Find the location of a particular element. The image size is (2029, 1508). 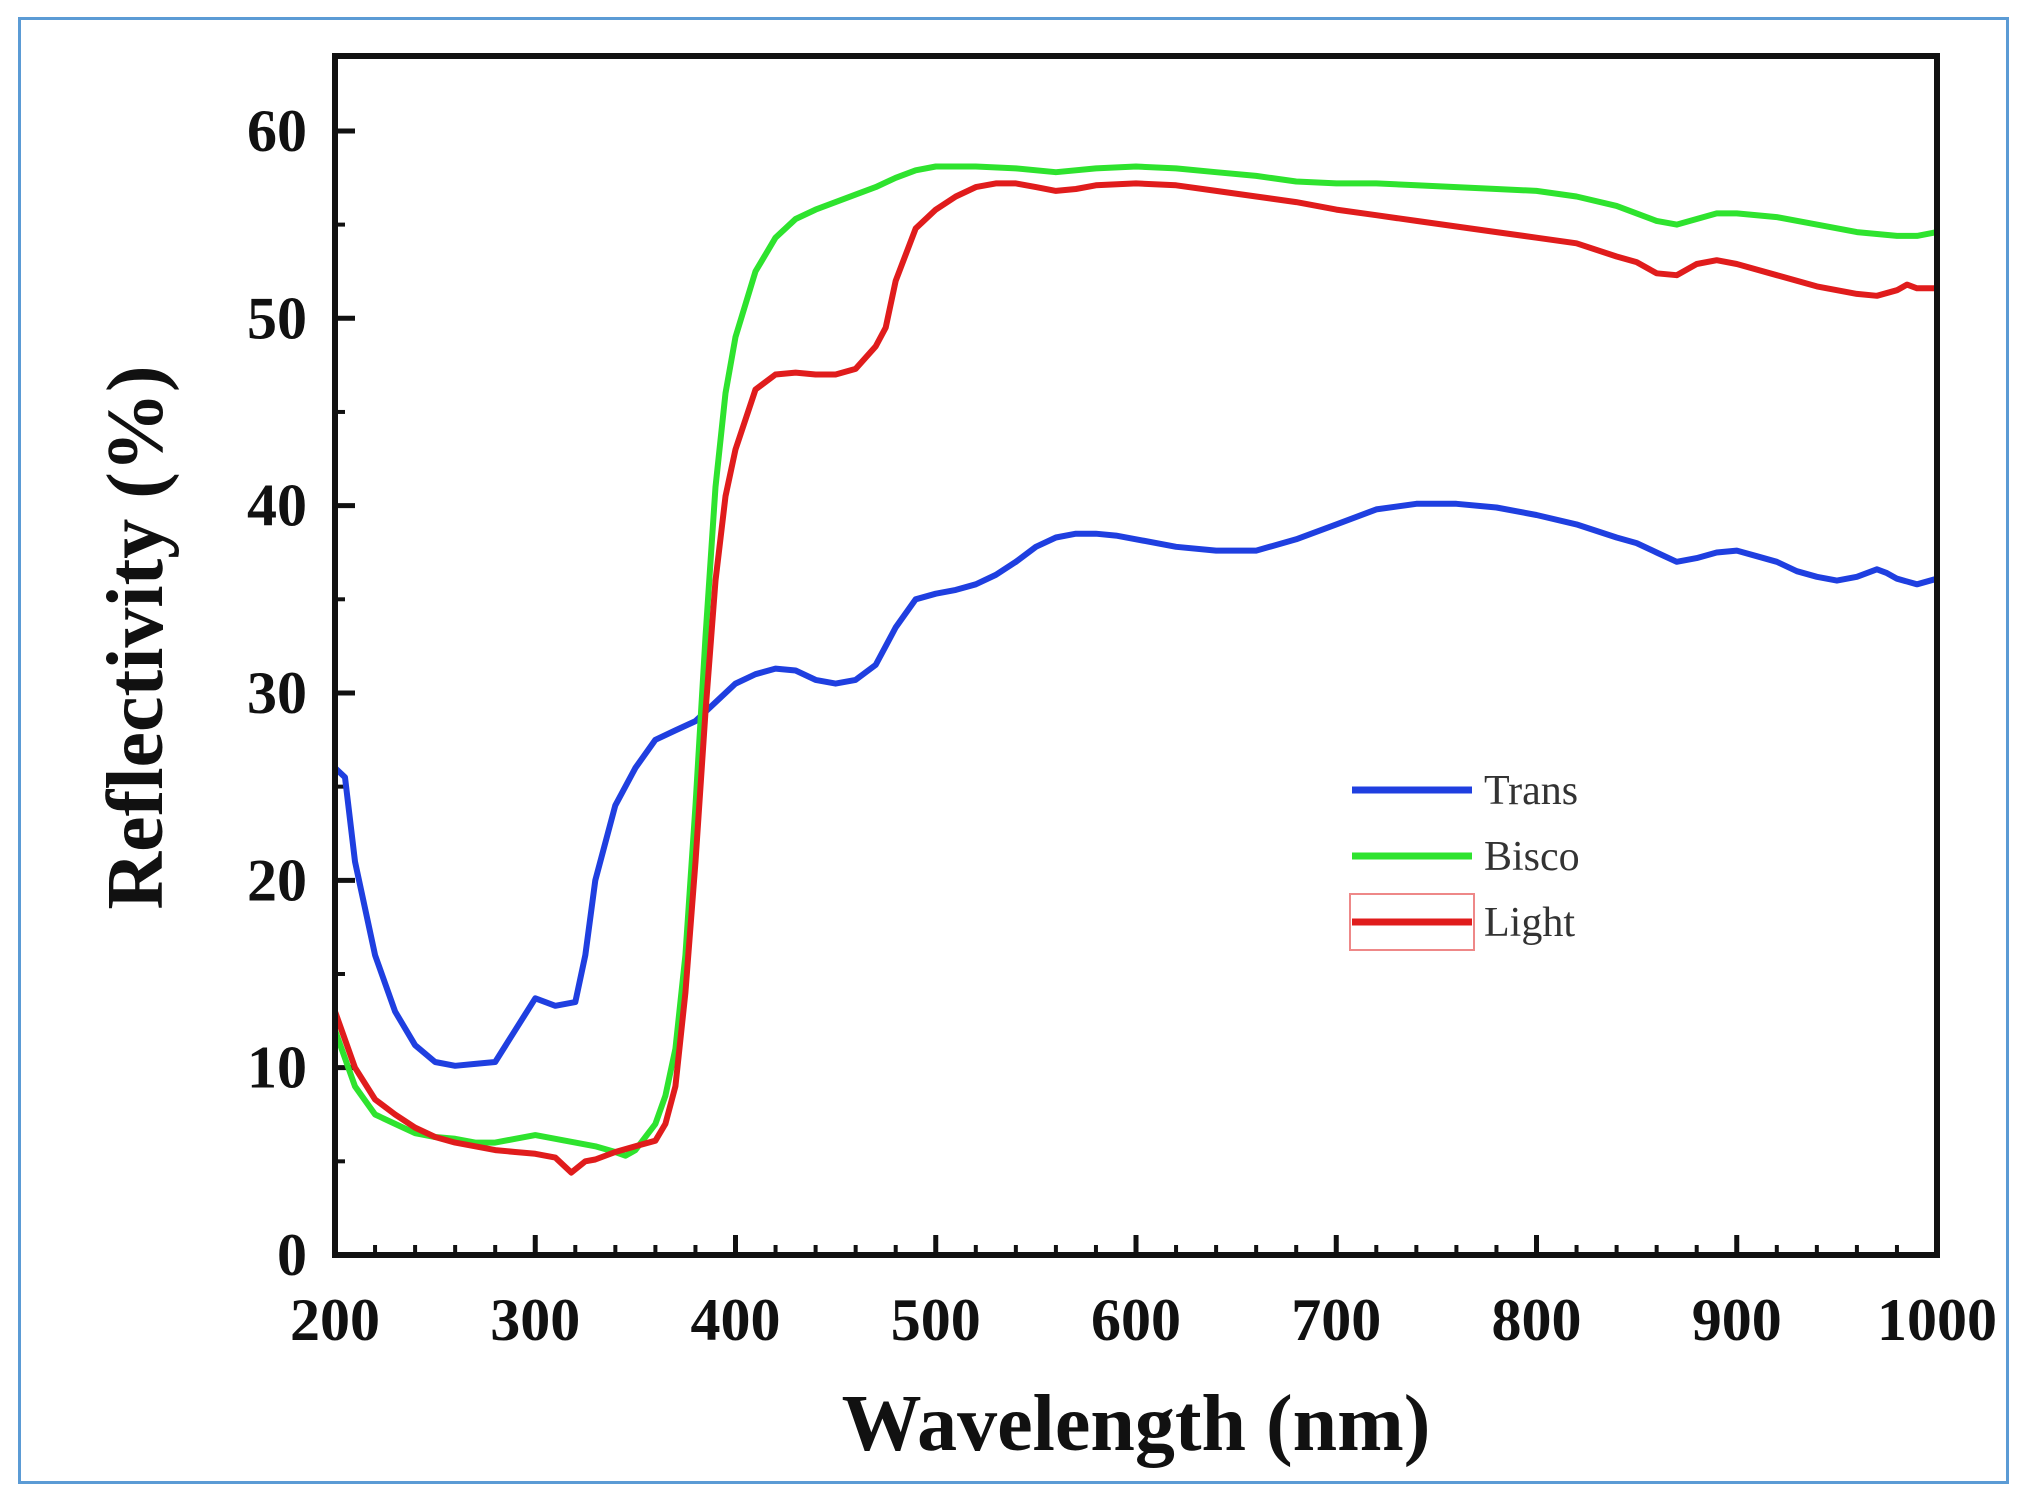

x-tick-label: 300 is located at coordinates (535, 1320).